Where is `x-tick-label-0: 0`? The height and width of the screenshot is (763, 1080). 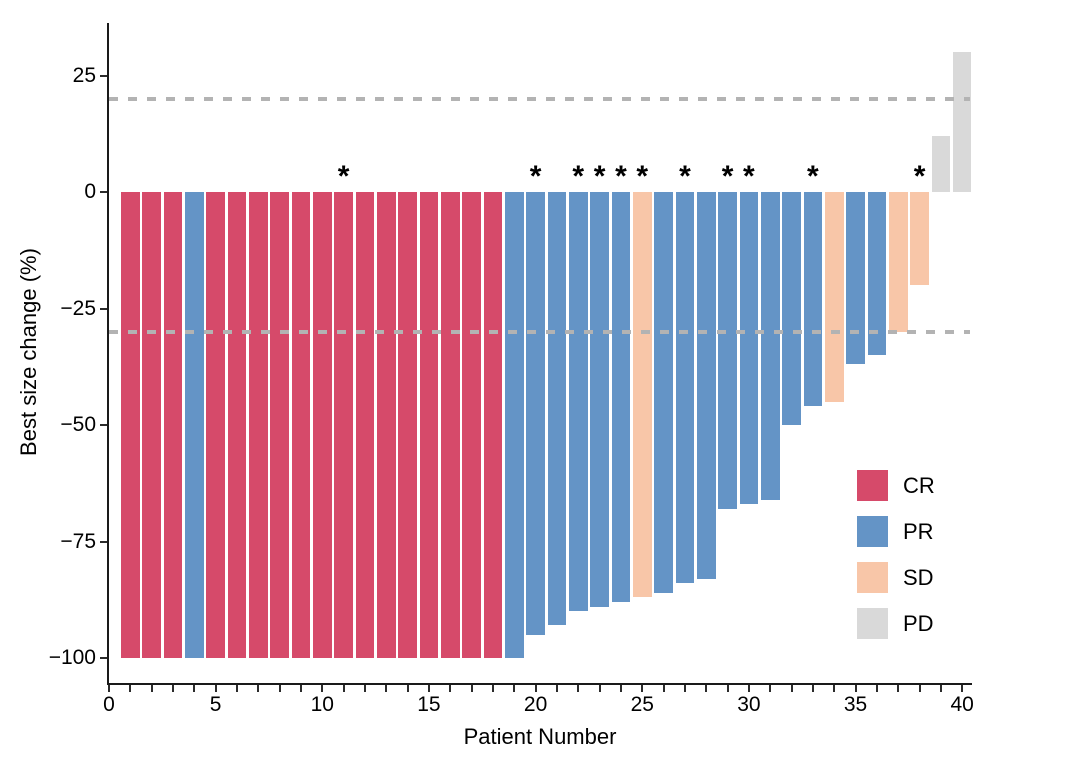
x-tick-label-0: 0 is located at coordinates (109, 704).